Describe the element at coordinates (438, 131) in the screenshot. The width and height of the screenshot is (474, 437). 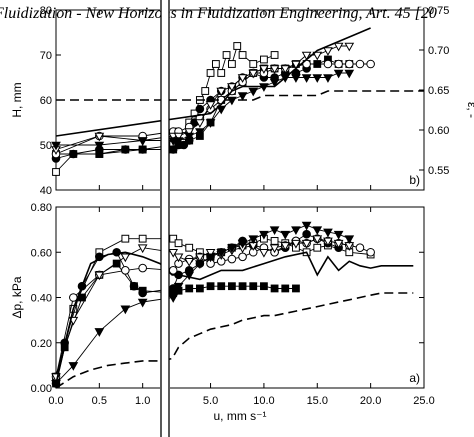
I see `y2-tick-label: 0.60` at that location.